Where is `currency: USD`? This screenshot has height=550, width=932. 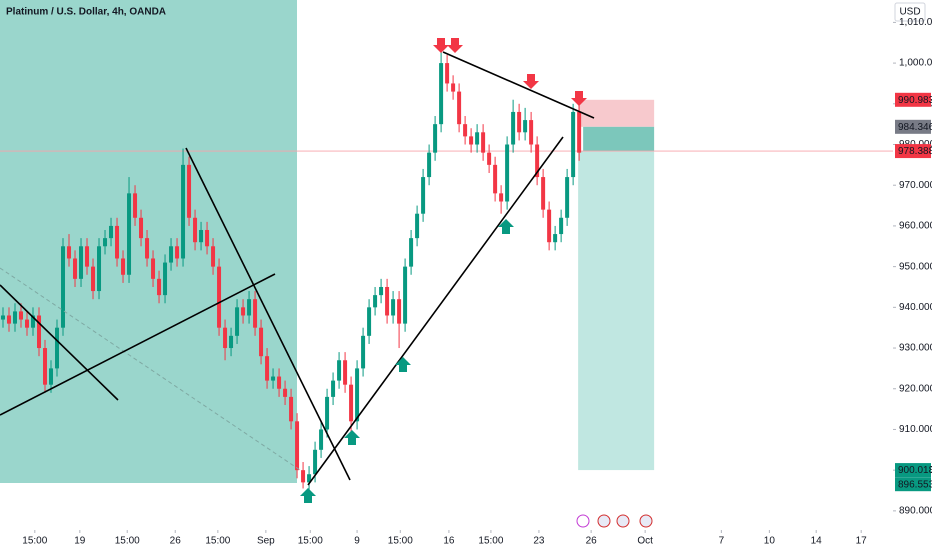 currency: USD is located at coordinates (909, 12).